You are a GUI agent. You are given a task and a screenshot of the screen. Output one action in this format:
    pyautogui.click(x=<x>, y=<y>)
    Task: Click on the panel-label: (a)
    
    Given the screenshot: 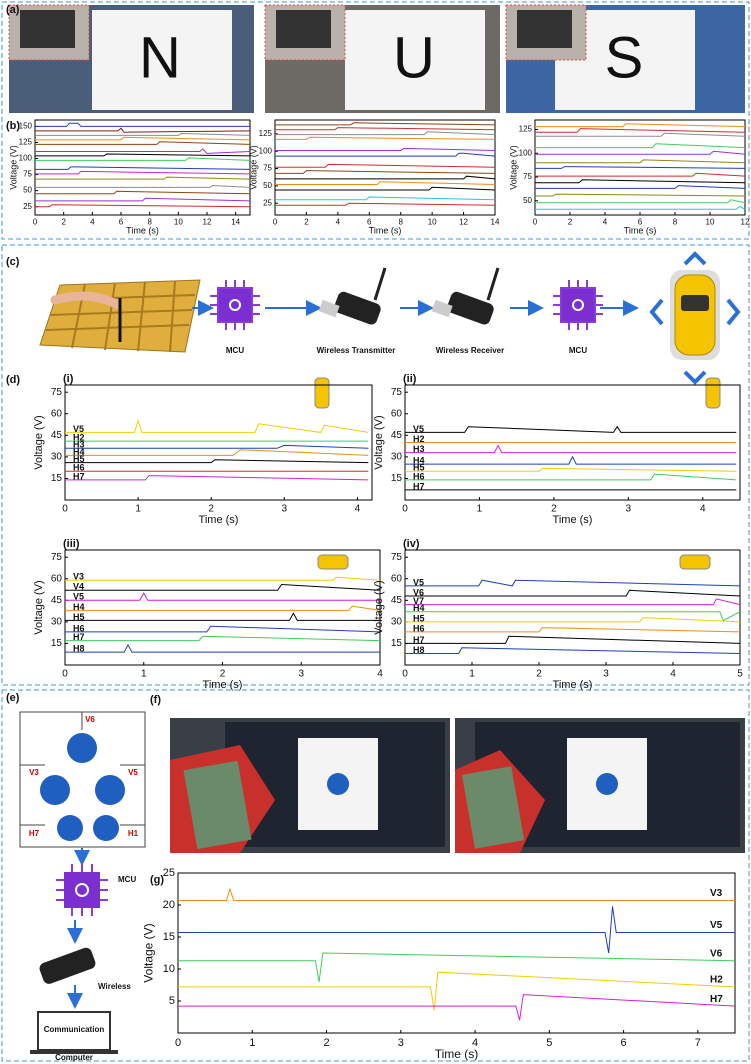 What is the action you would take?
    pyautogui.click(x=13, y=10)
    